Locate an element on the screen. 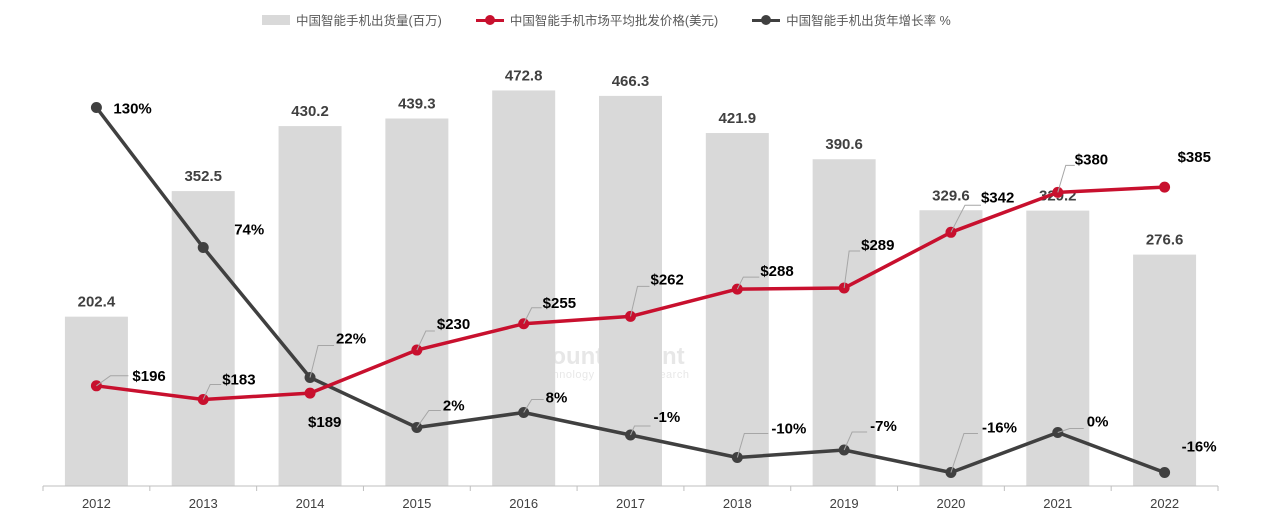 This screenshot has height=521, width=1271. growth-leader-2017 is located at coordinates (640, 430).